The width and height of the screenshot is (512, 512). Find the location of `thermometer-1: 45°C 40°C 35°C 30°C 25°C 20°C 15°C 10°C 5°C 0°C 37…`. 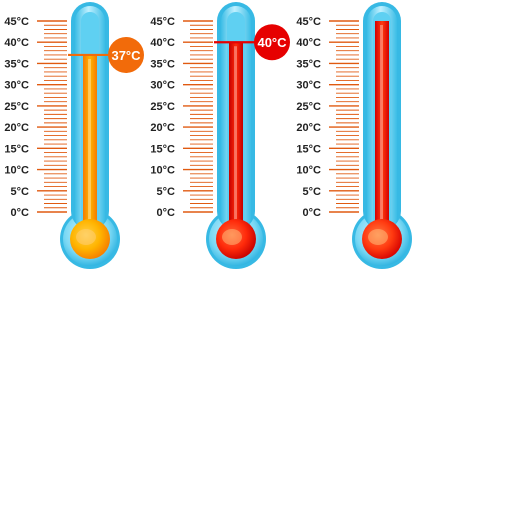

thermometer-1: 45°C 40°C 35°C 30°C 25°C 20°C 15°C 10°C 5°C 0°C 37… is located at coordinates (74, 135).